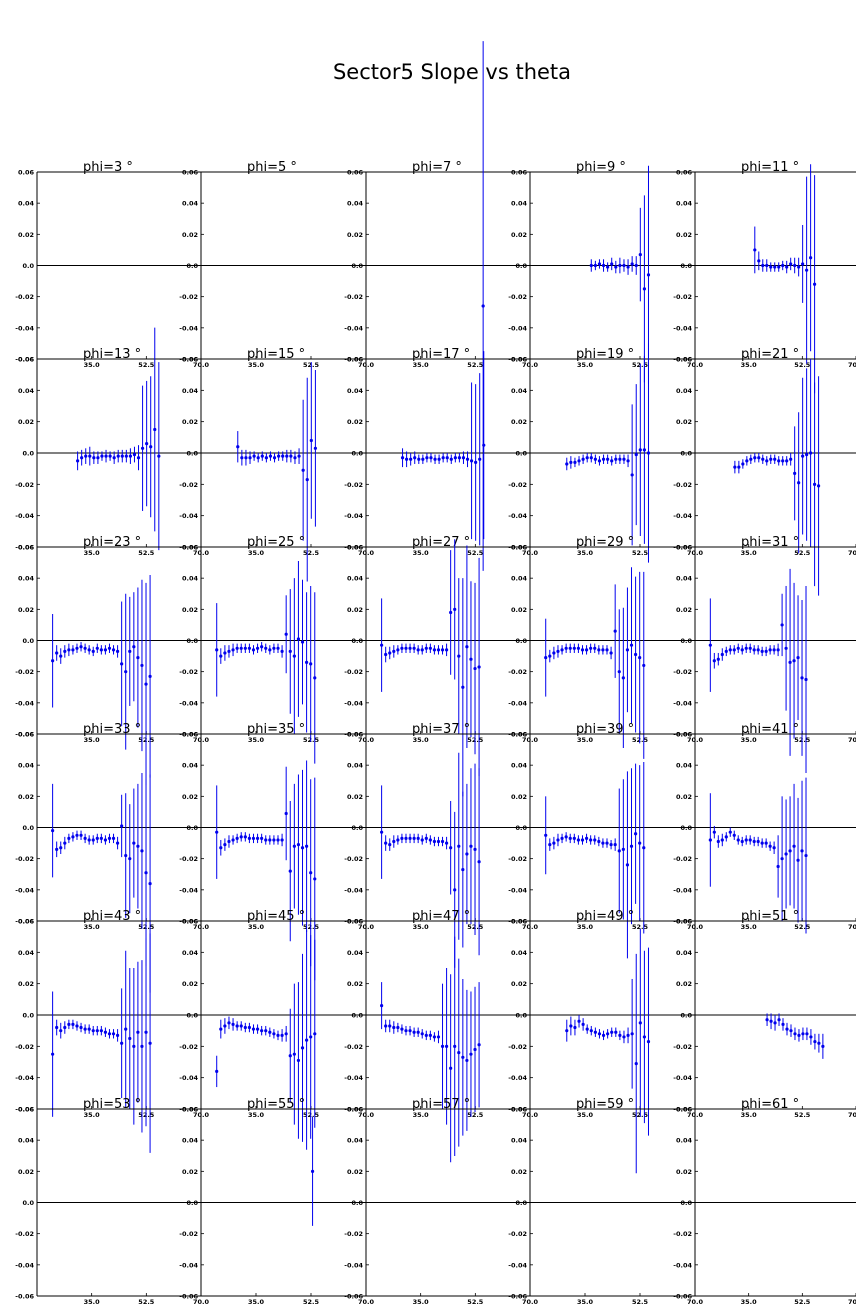  Describe the element at coordinates (605, 729) in the screenshot. I see `panel-label: phi=39 °` at that location.